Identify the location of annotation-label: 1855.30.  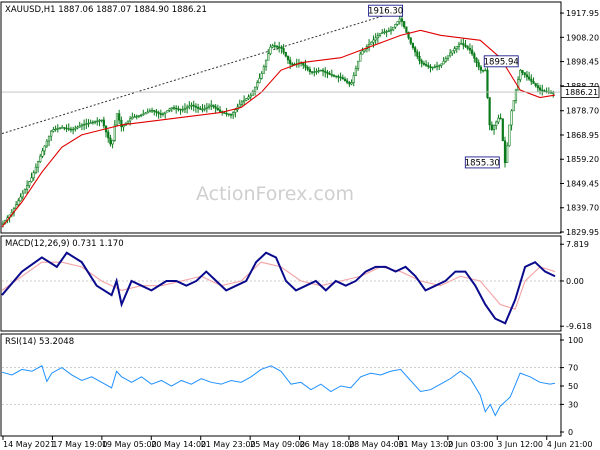
(482, 163).